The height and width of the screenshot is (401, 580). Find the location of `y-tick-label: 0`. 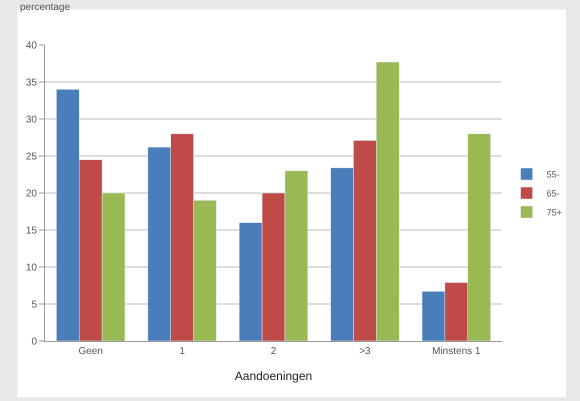

y-tick-label: 0 is located at coordinates (34, 342).